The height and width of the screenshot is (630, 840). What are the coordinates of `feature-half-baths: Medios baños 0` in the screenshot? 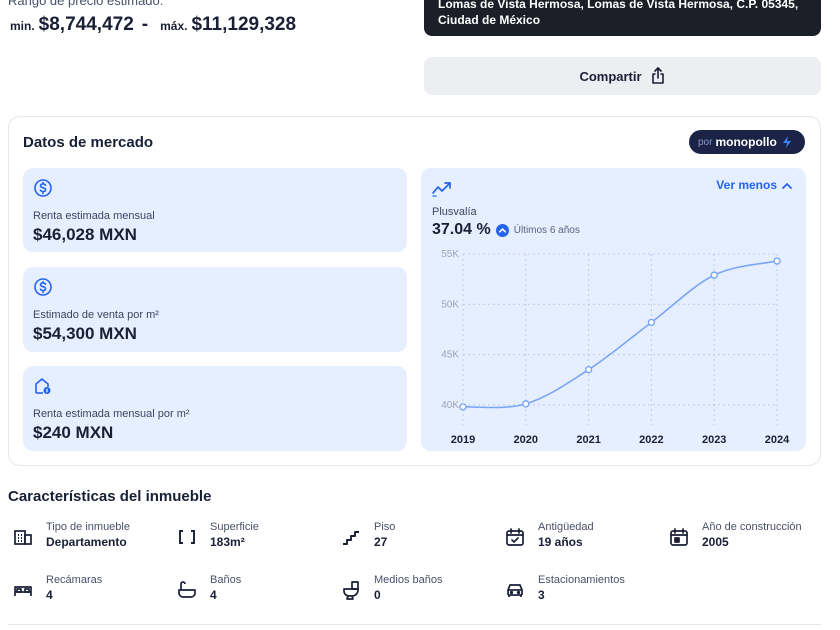 It's located at (391, 588).